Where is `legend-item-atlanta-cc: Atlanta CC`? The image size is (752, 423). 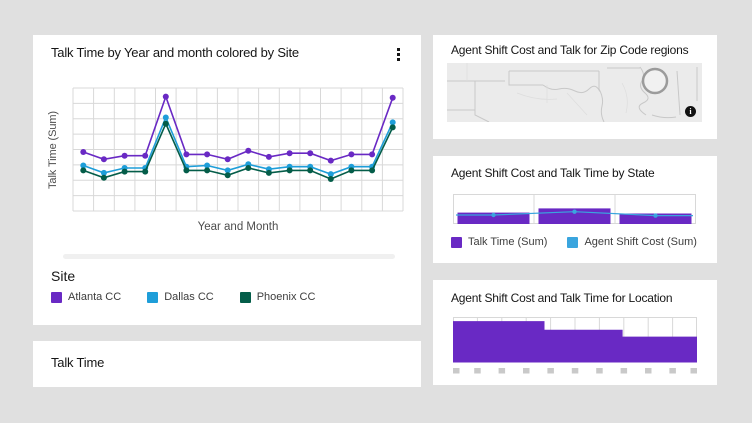 legend-item-atlanta-cc: Atlanta CC is located at coordinates (86, 297).